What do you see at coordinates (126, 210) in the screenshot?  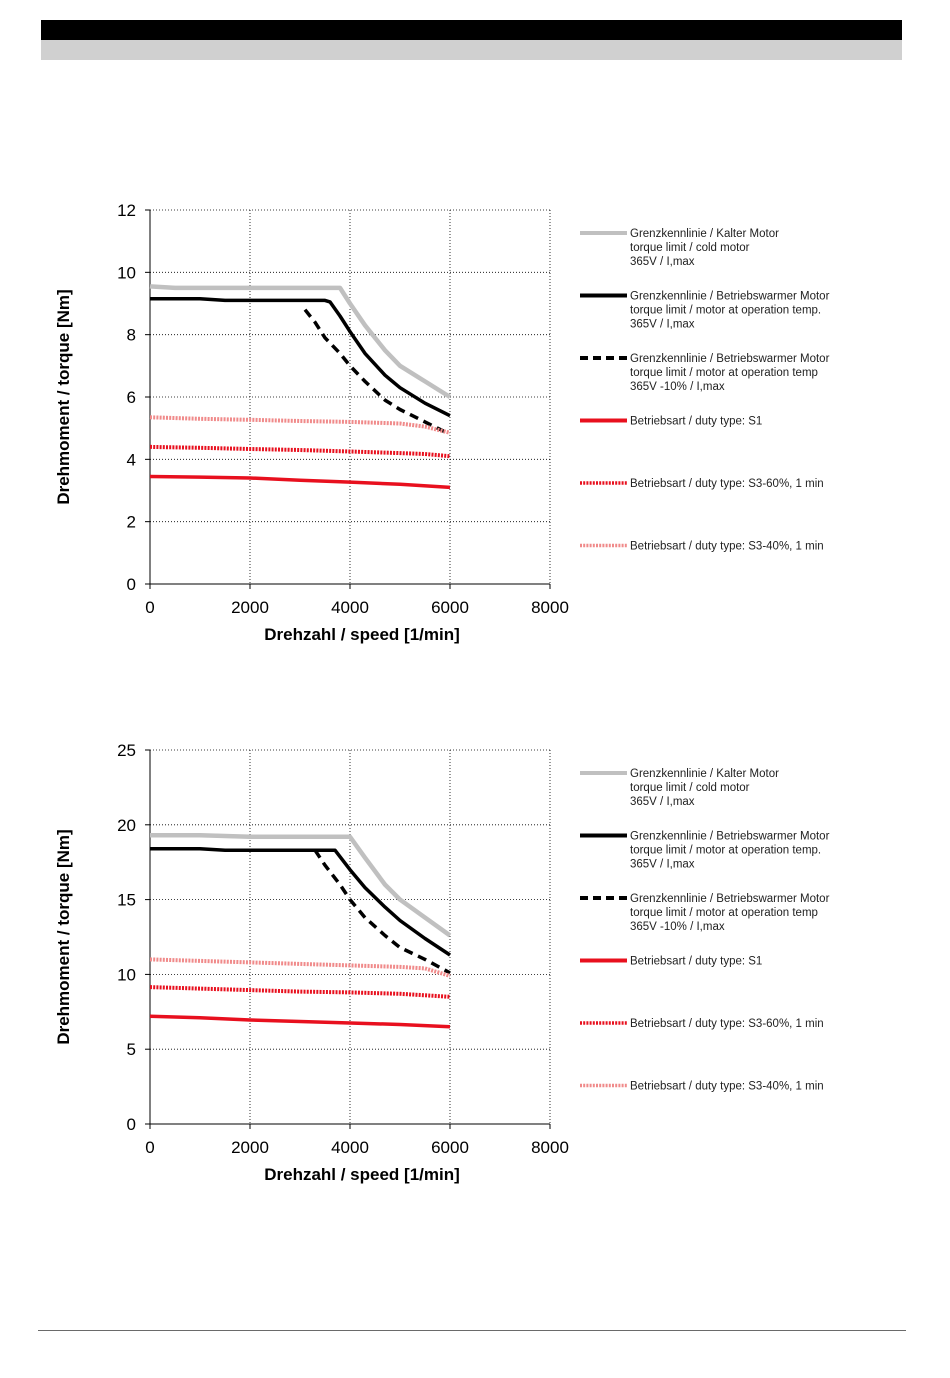 I see `y-tick-label: 12` at bounding box center [126, 210].